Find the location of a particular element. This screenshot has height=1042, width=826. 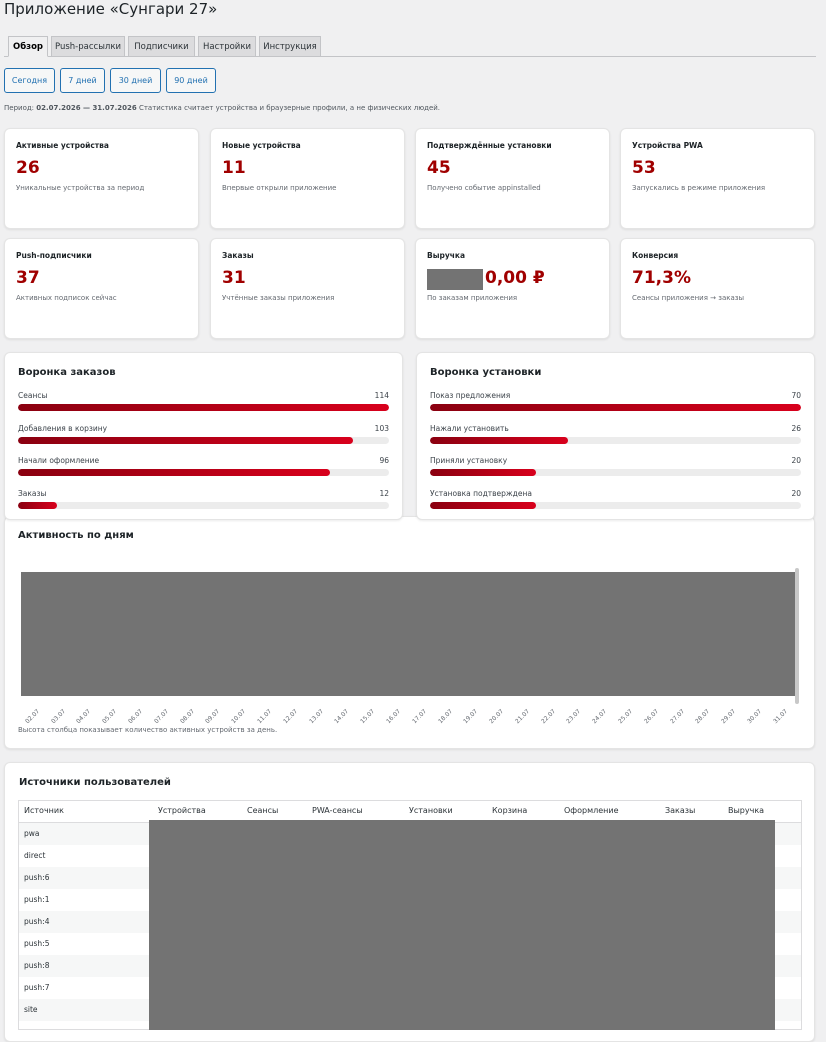

stat-card: Заказы 31 Учтённые заказы приложения is located at coordinates (307, 288).